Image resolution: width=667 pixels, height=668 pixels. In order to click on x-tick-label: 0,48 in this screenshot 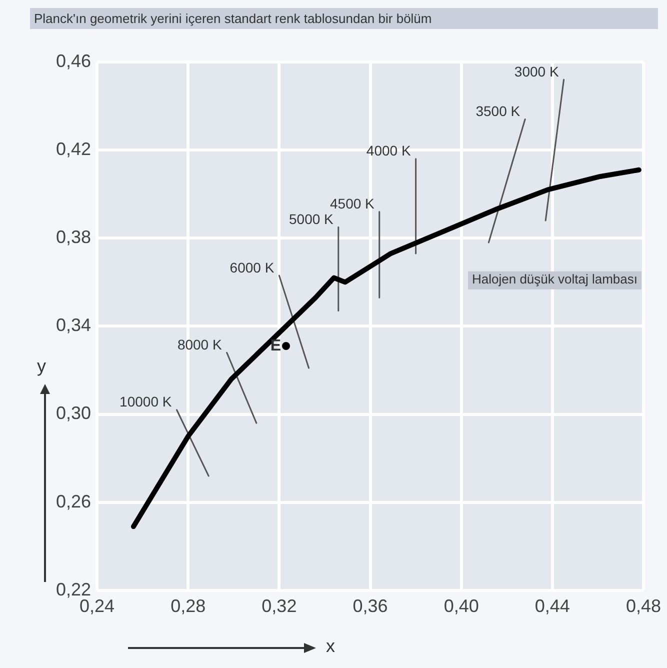, I will do `click(644, 606)`.